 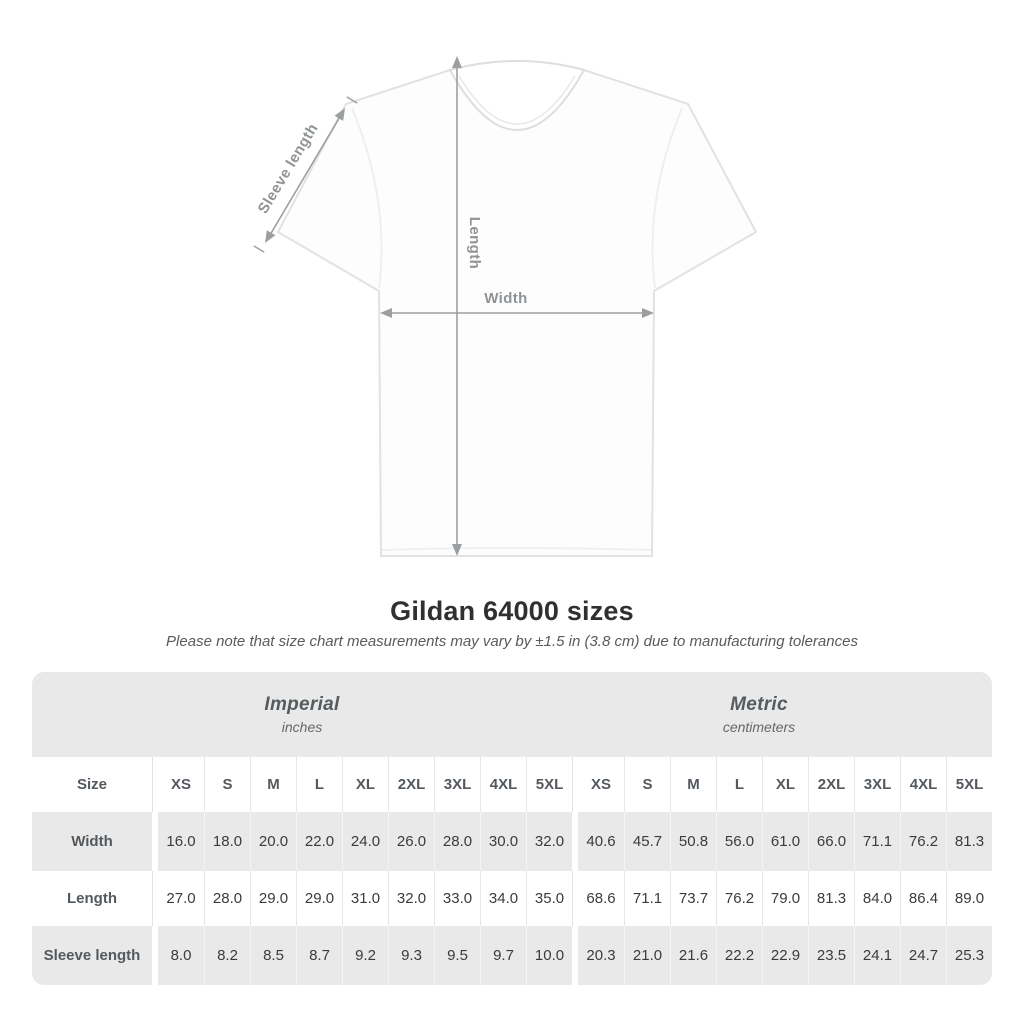 What do you see at coordinates (647, 841) in the screenshot?
I see `value-cell: 45.7` at bounding box center [647, 841].